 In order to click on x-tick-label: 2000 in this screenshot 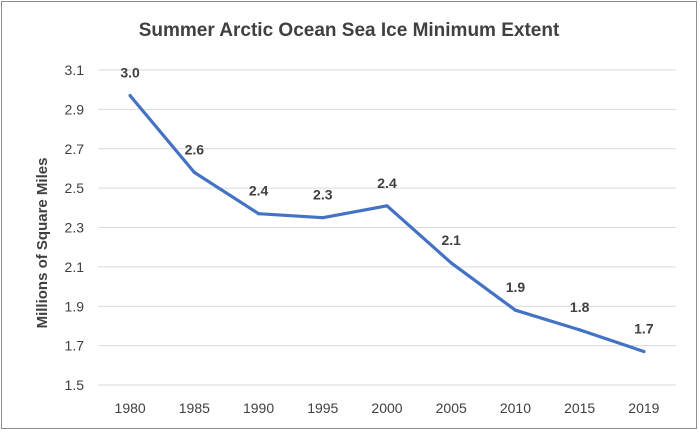, I will do `click(386, 408)`.